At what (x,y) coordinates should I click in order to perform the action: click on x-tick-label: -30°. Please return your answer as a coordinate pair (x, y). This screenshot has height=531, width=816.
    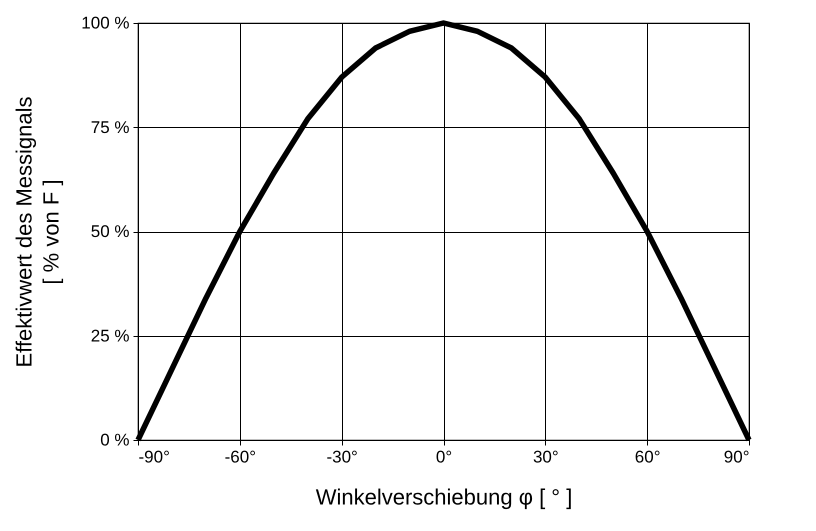
    Looking at the image, I should click on (342, 457).